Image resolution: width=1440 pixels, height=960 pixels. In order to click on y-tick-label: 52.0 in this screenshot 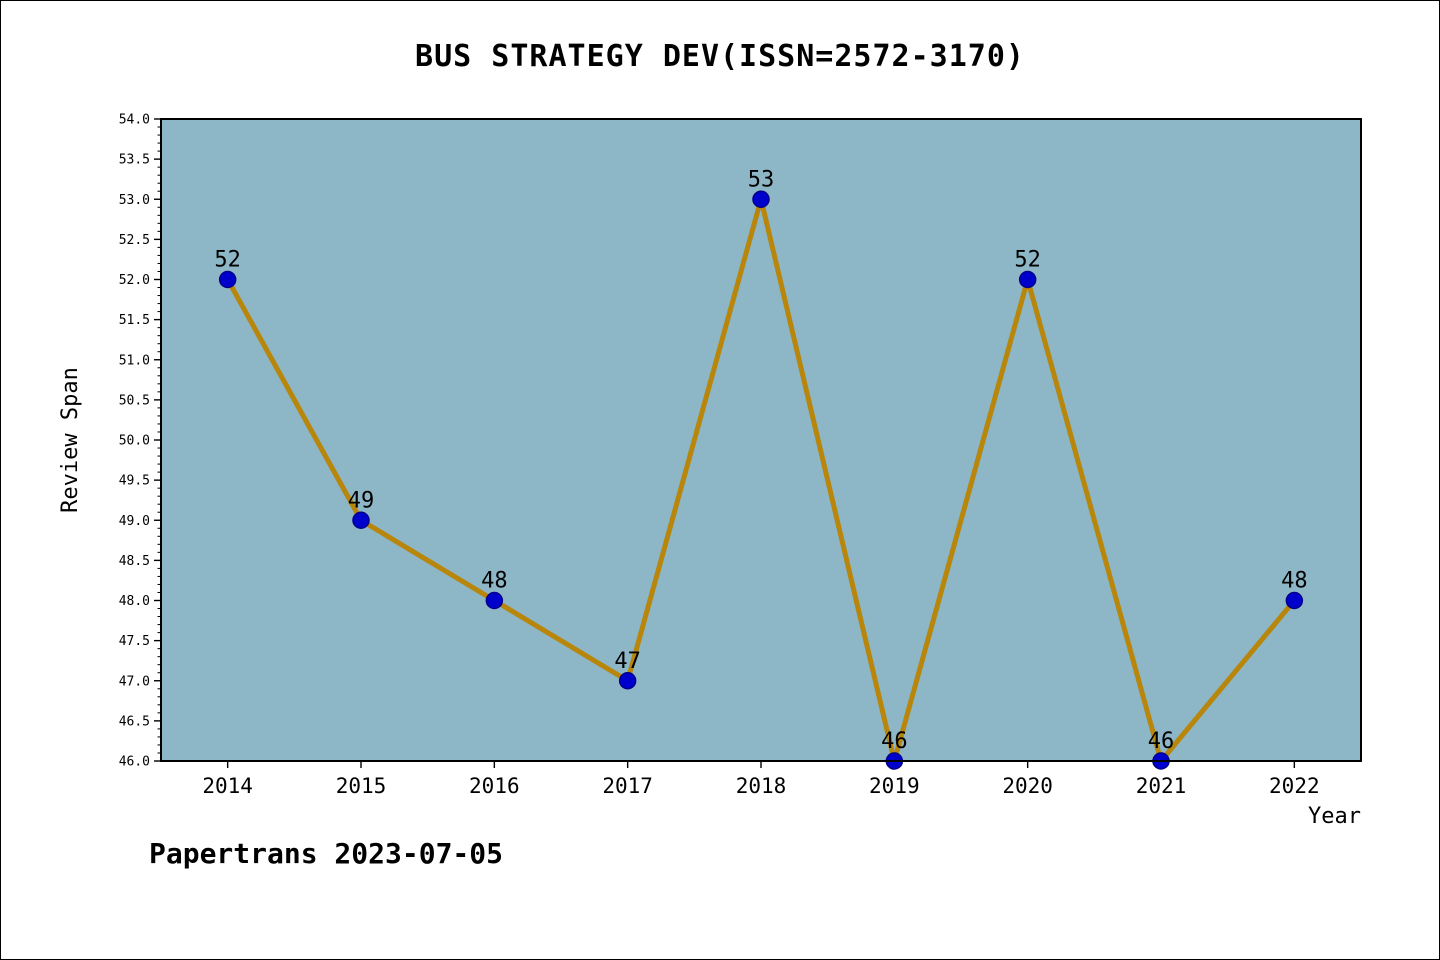, I will do `click(134, 280)`.